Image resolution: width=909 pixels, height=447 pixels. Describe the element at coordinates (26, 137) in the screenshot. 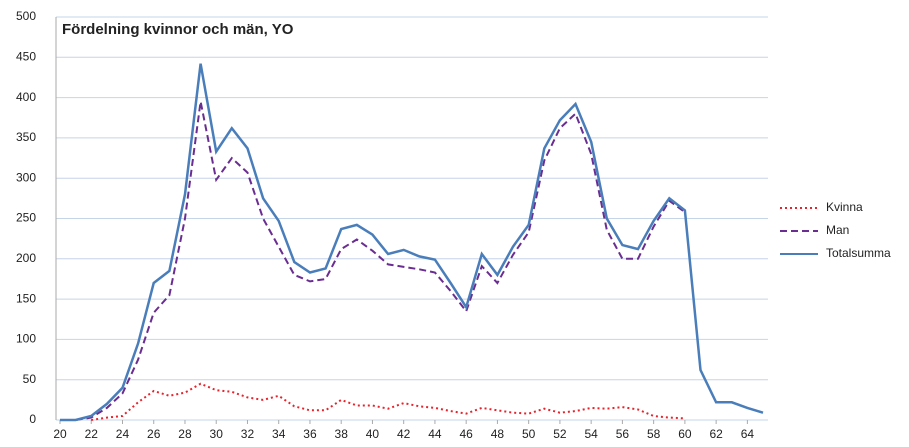

I see `y-tick-label: 350` at that location.